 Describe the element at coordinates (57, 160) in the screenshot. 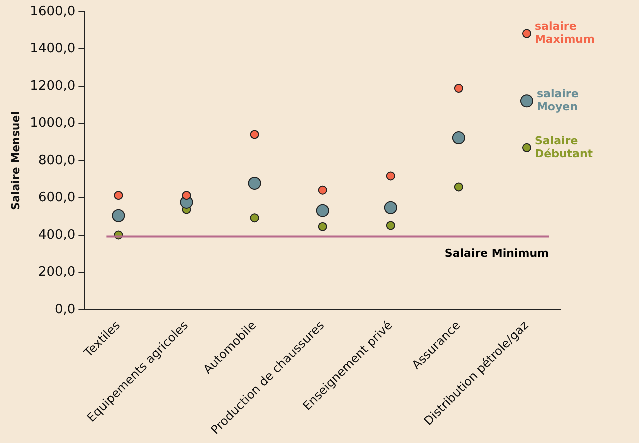

I see `y-tick-label: 800,0` at that location.